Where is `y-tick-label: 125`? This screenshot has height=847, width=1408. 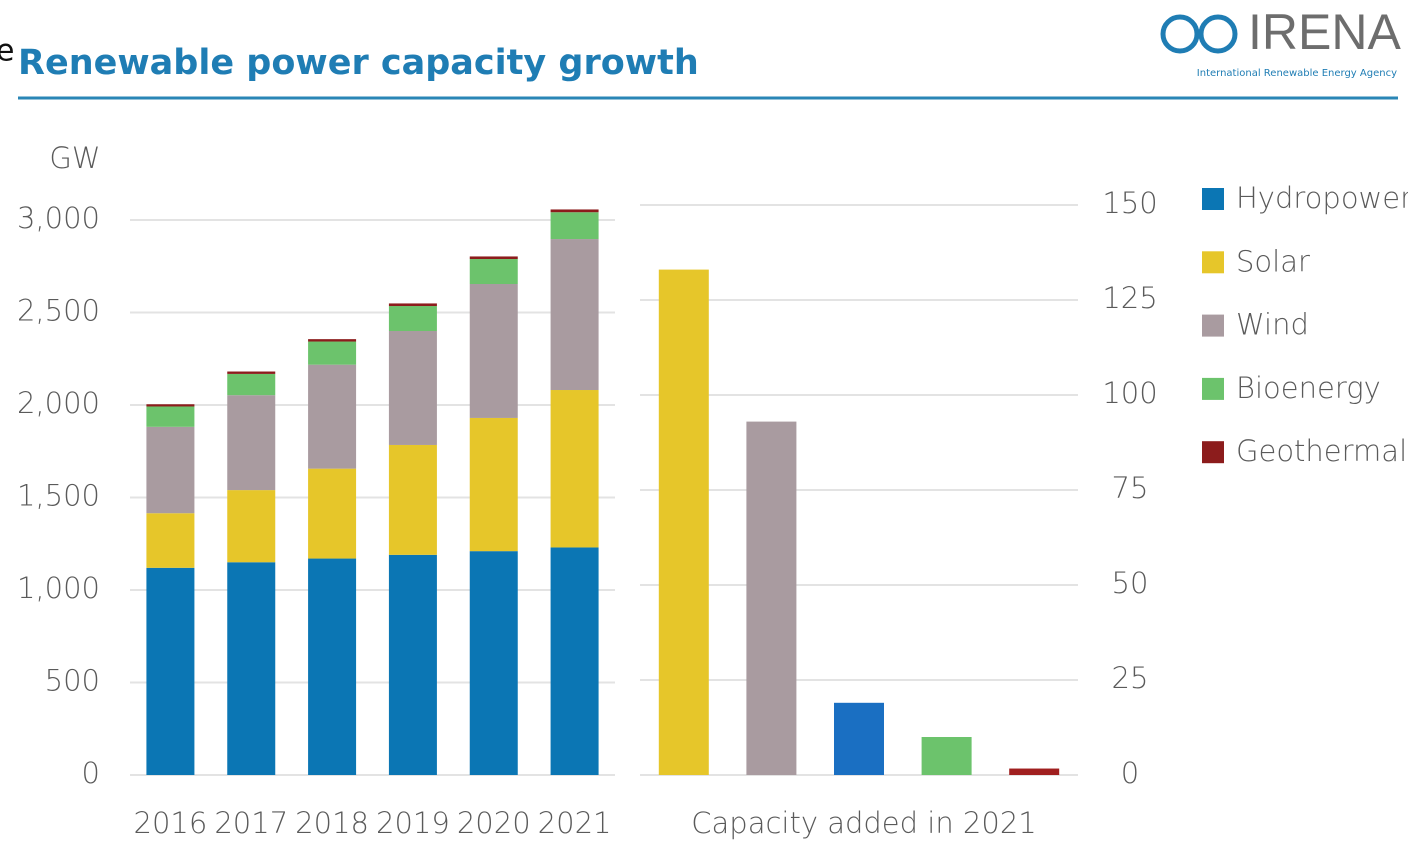 y-tick-label: 125 is located at coordinates (1129, 298).